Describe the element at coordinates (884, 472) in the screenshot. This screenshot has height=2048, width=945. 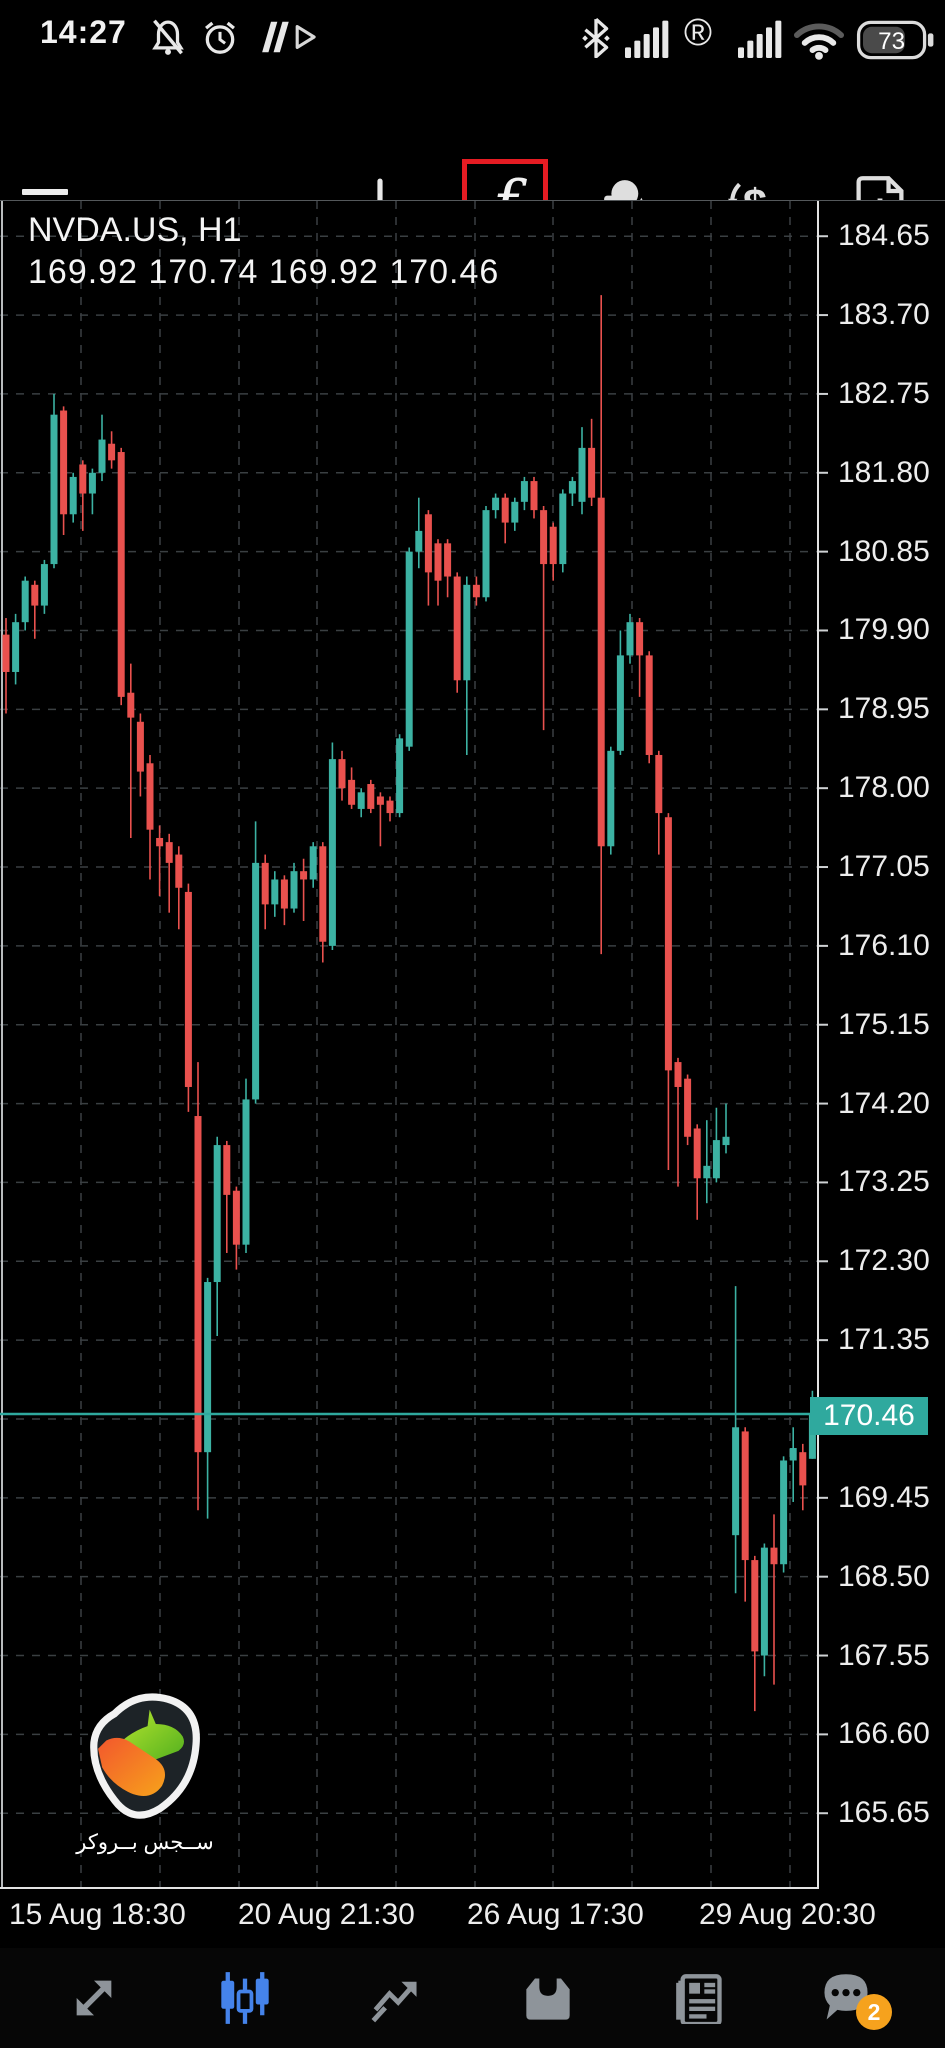
I see `price-axis-label: 181.80` at that location.